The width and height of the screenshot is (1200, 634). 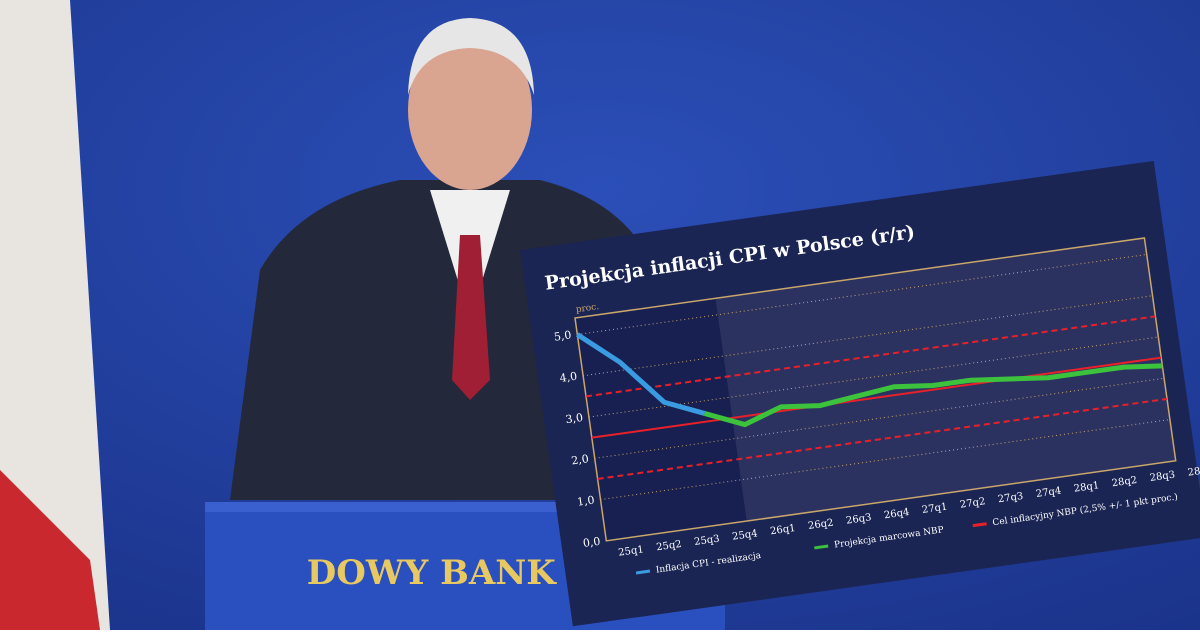 What do you see at coordinates (574, 418) in the screenshot?
I see `y-tick-label: 3,0` at bounding box center [574, 418].